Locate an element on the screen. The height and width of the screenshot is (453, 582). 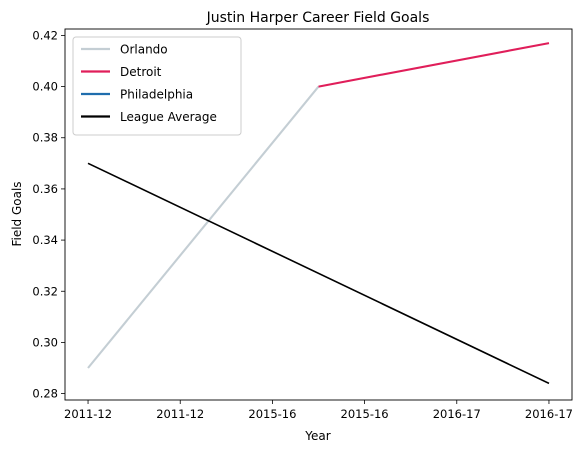
legend-box is located at coordinates (157, 86).